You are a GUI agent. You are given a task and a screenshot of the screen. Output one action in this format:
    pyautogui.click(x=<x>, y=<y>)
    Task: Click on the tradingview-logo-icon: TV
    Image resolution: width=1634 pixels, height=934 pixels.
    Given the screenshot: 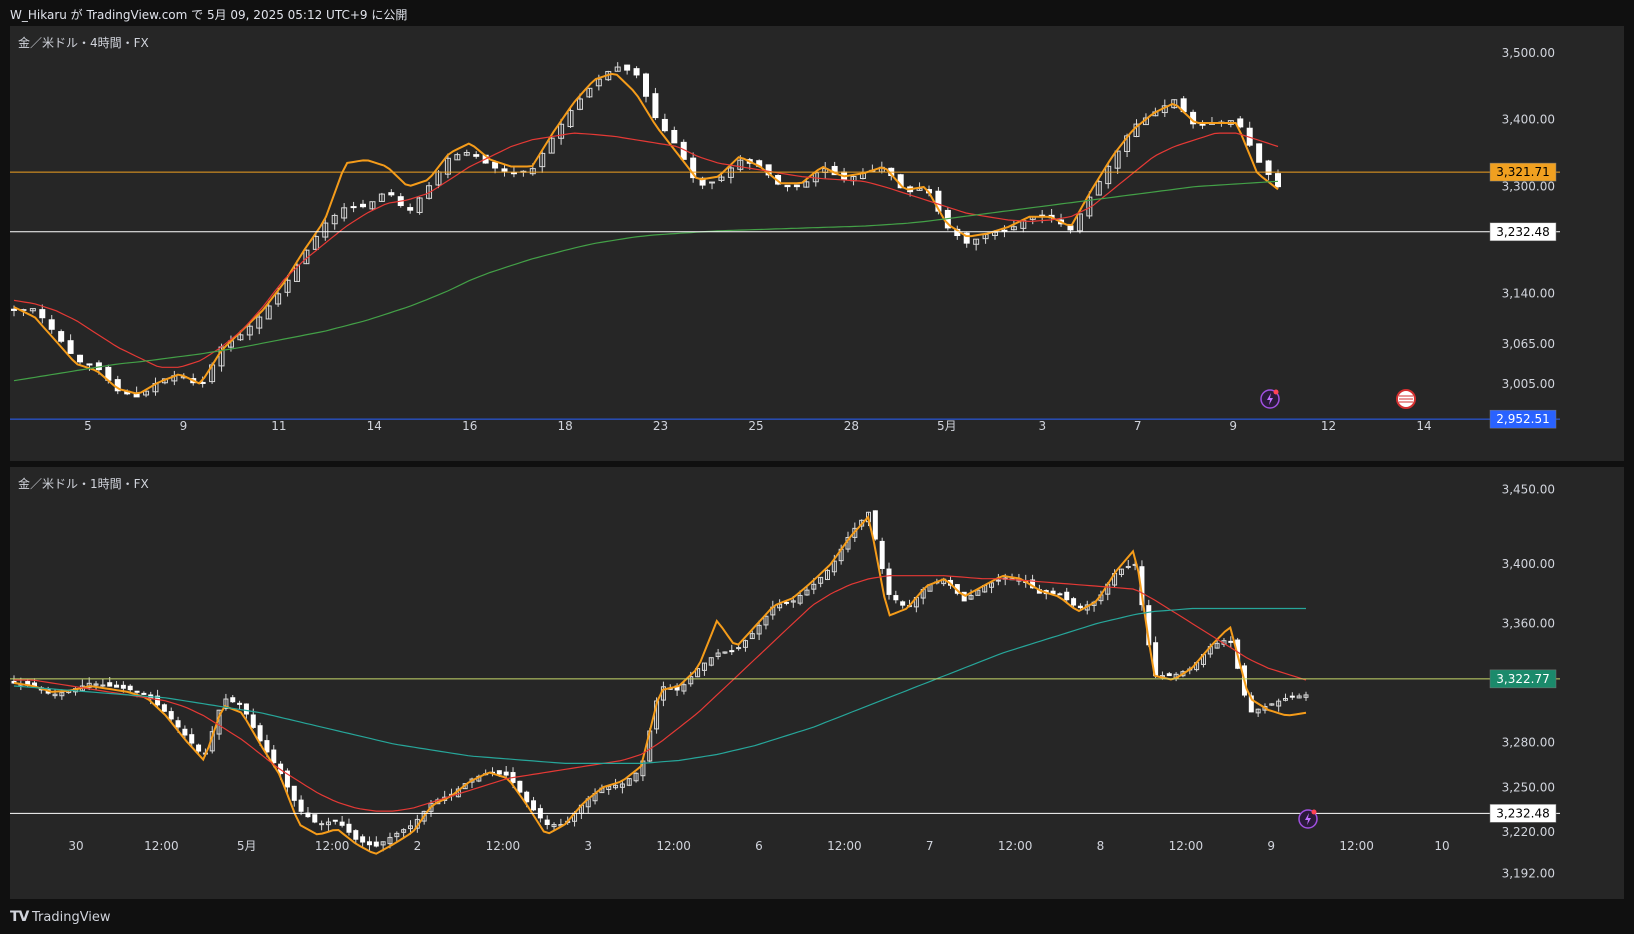 What is the action you would take?
    pyautogui.click(x=19, y=917)
    